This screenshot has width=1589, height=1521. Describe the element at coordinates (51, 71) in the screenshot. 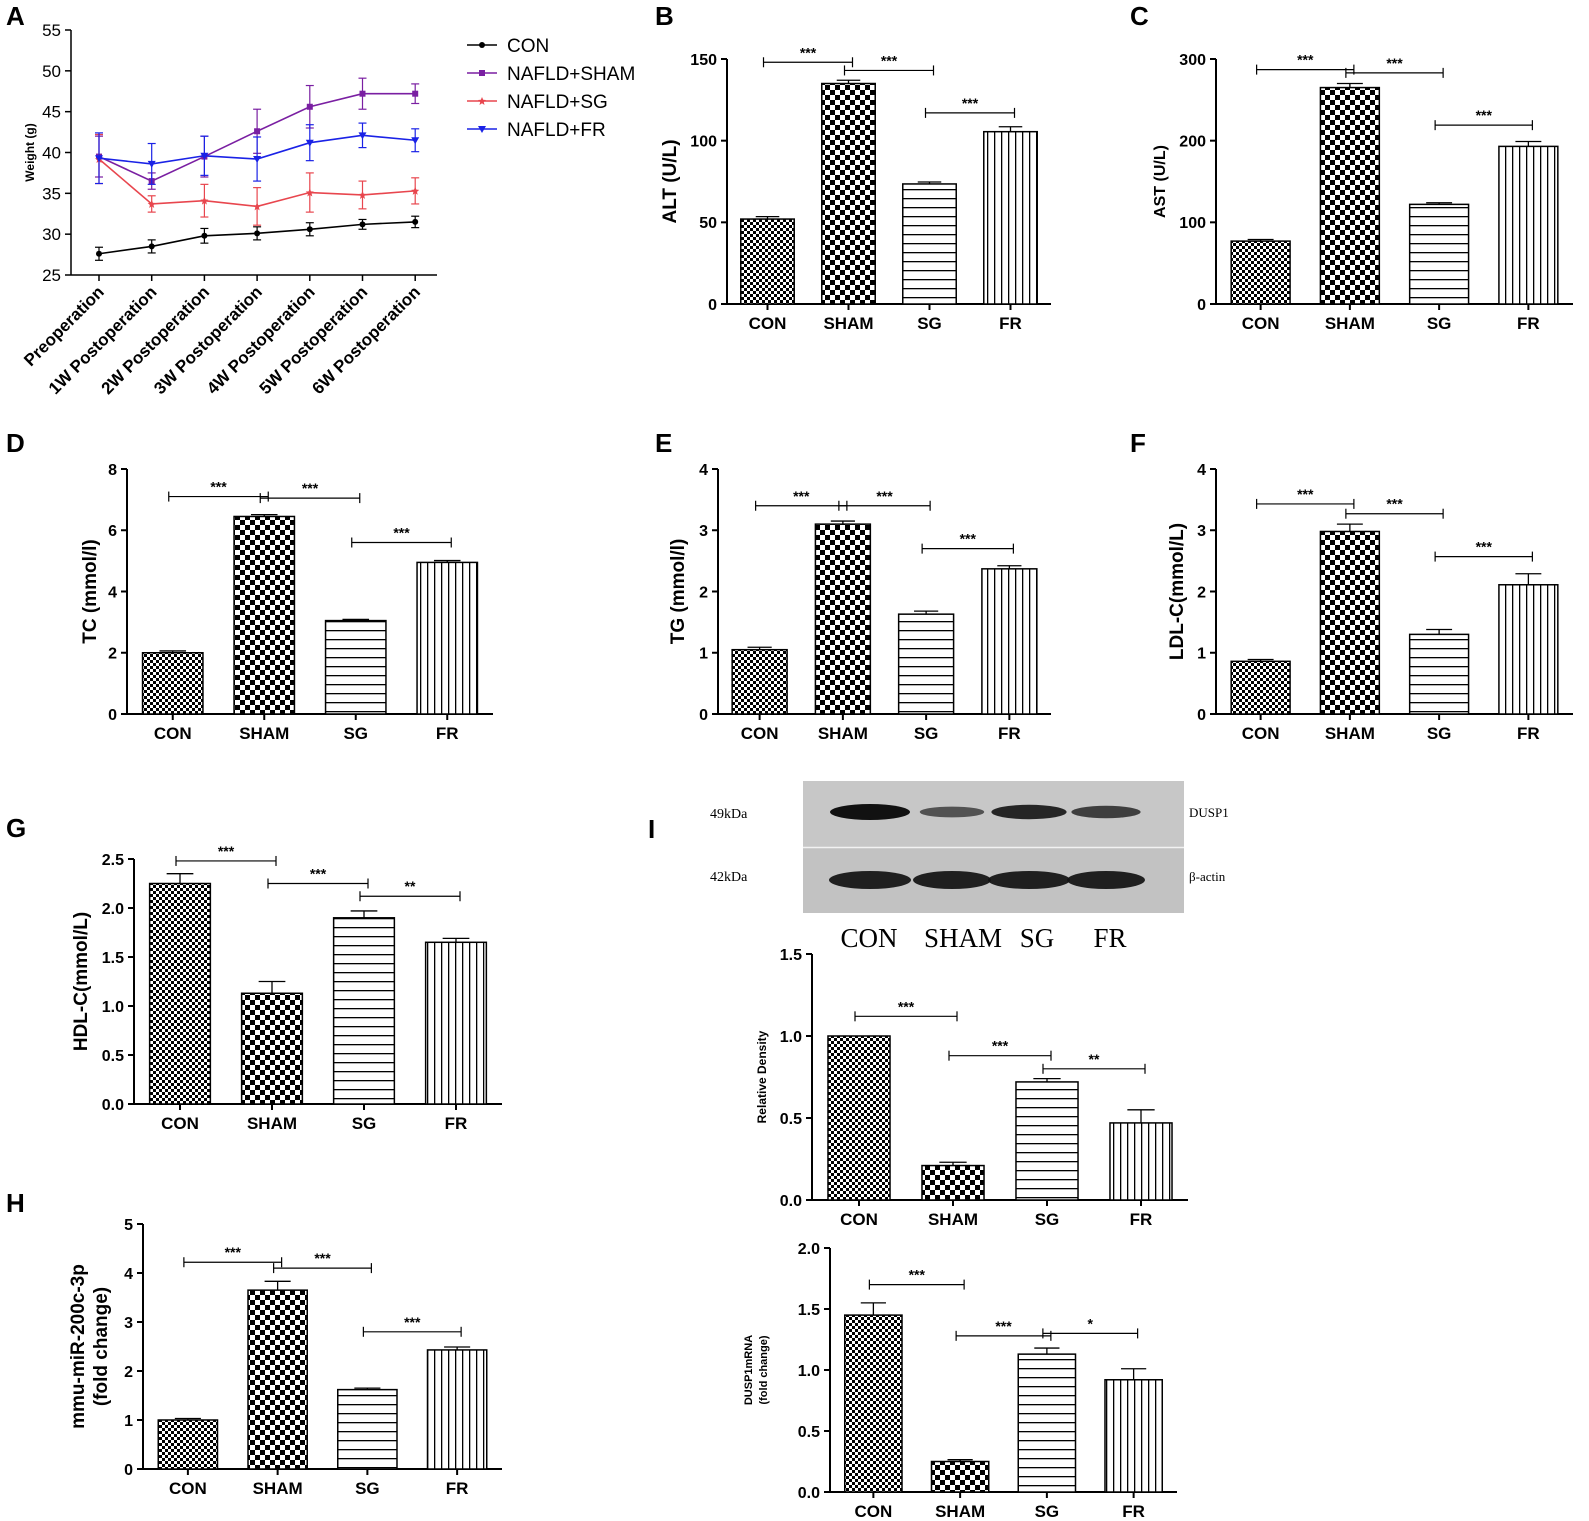

I see `y-tick-label: 50` at that location.